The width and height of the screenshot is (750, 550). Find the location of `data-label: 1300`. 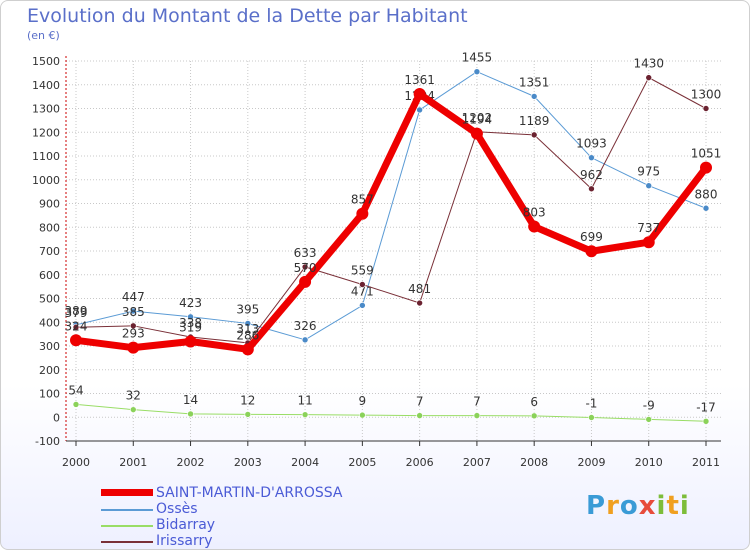

data-label: 1300 is located at coordinates (706, 95).